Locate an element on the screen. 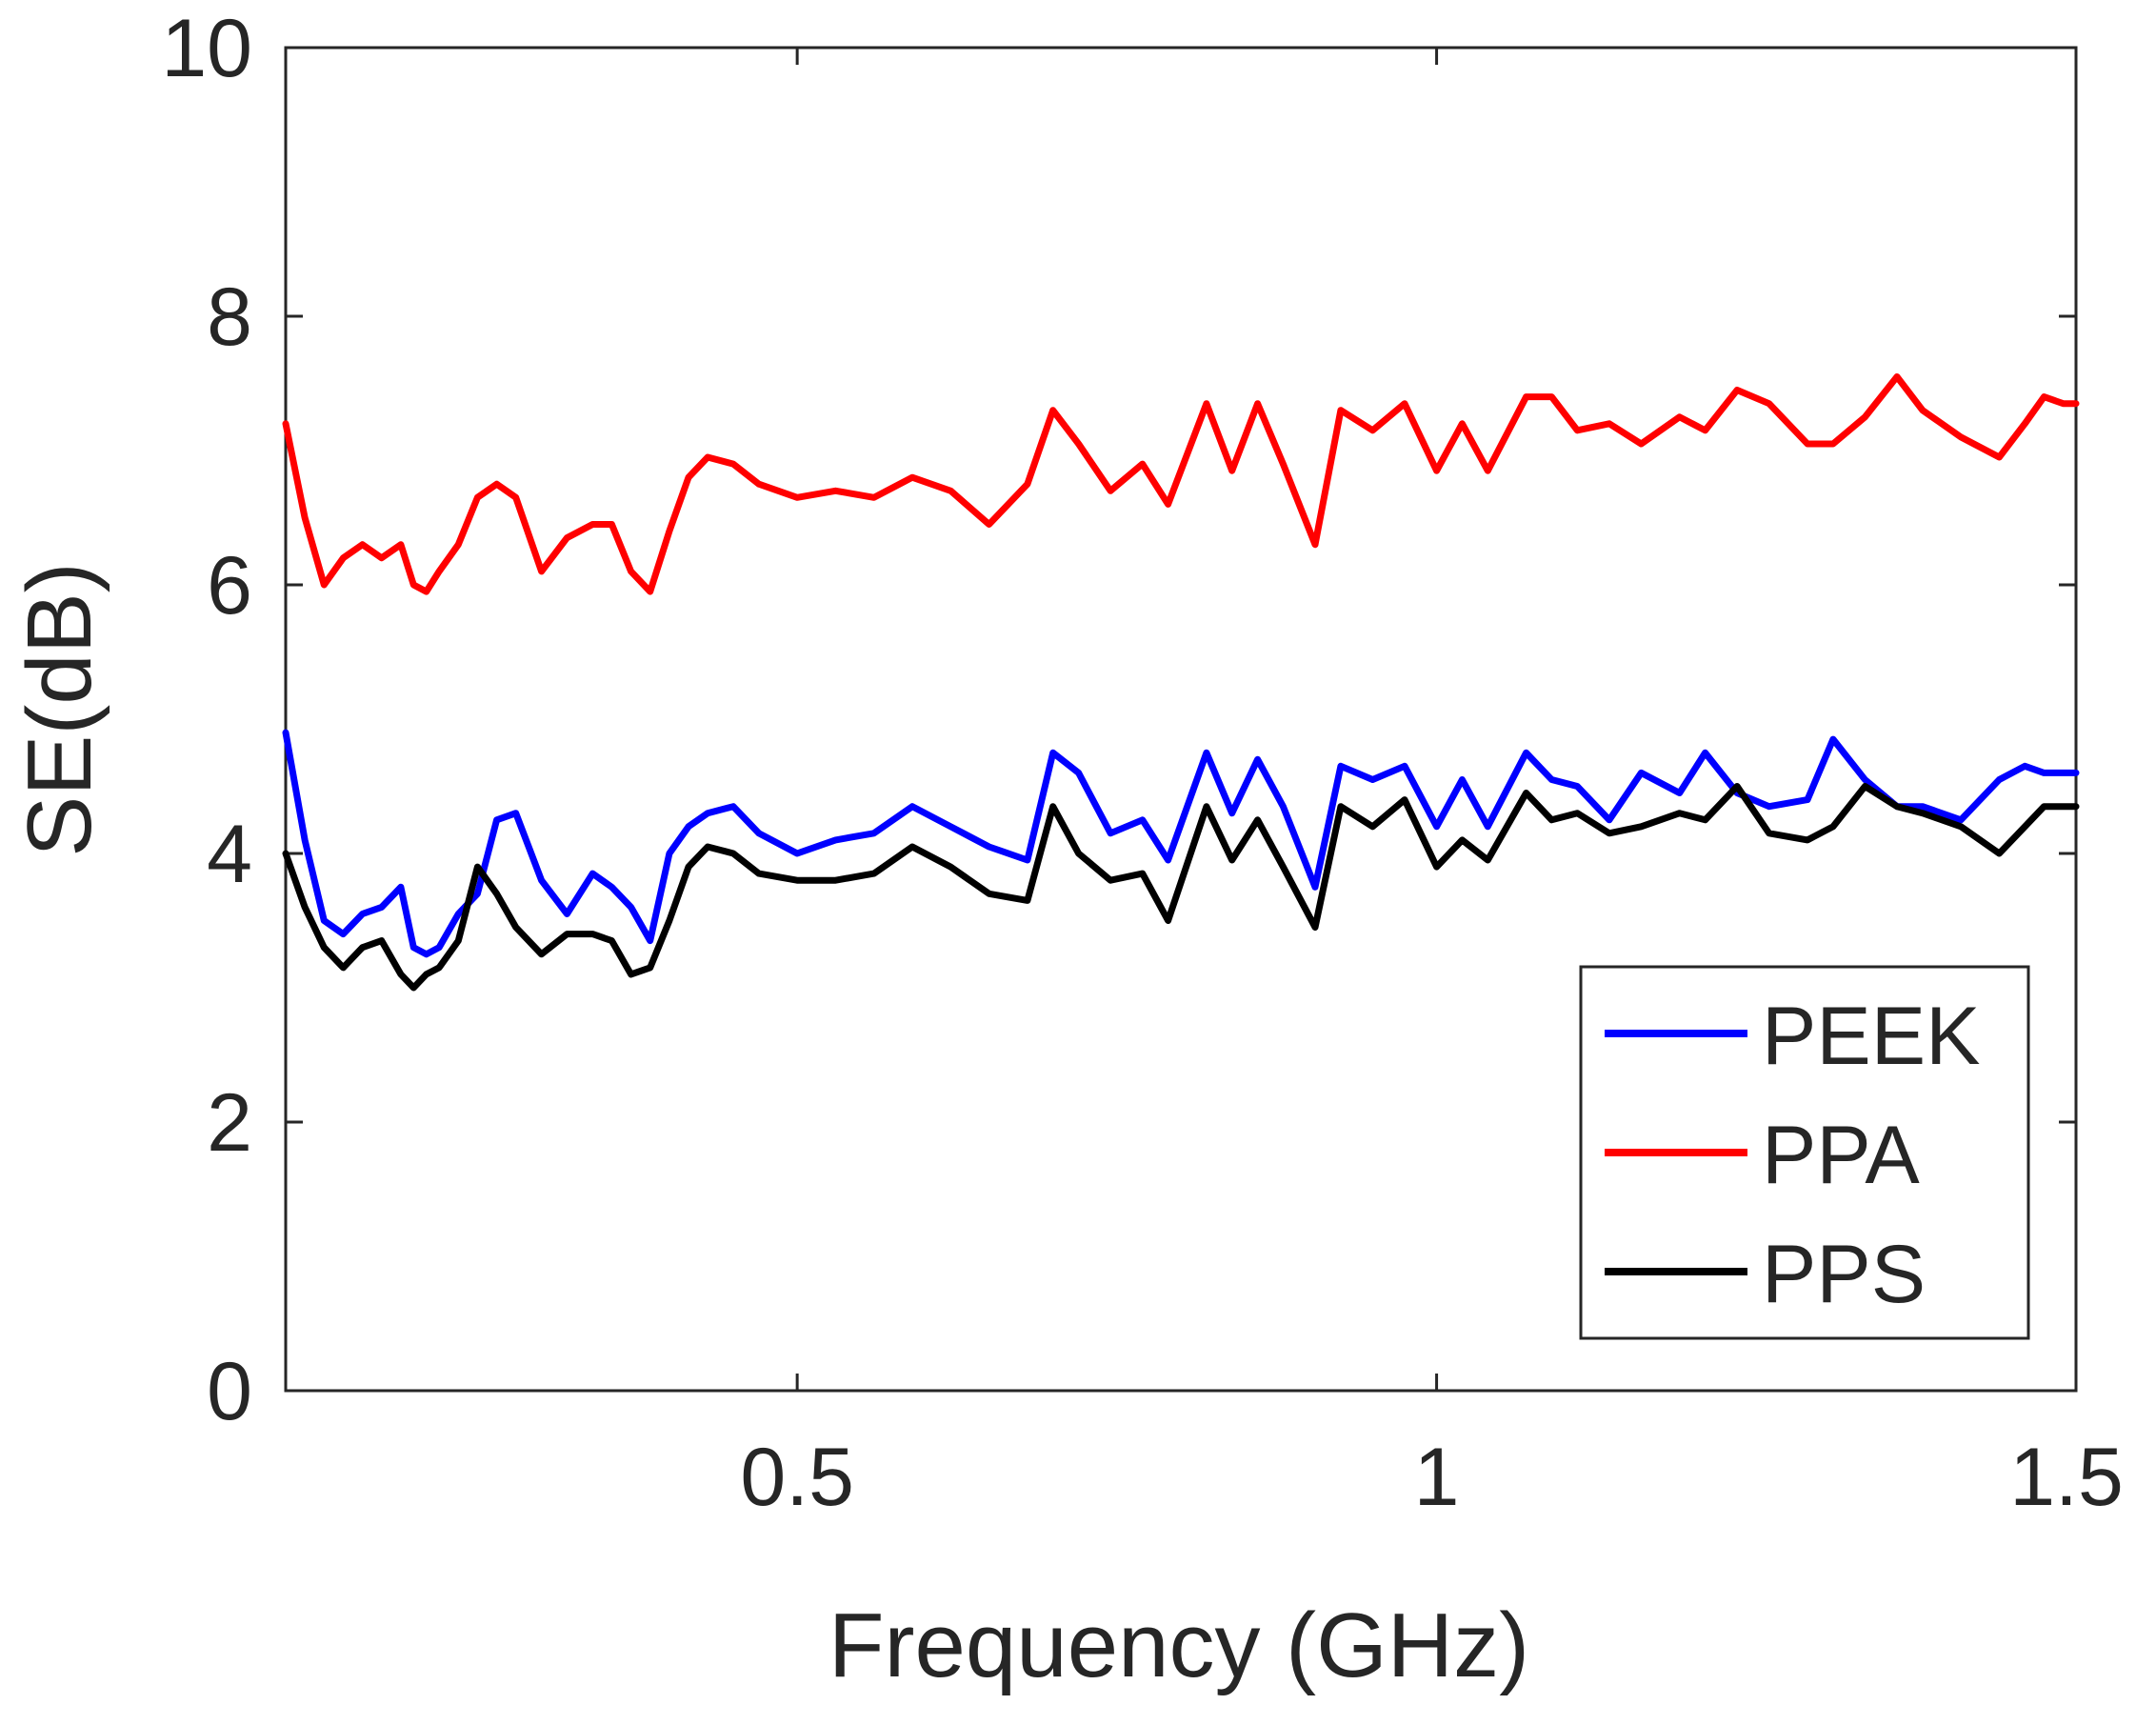  y-axis-label: SE(dB) is located at coordinates (59, 709).